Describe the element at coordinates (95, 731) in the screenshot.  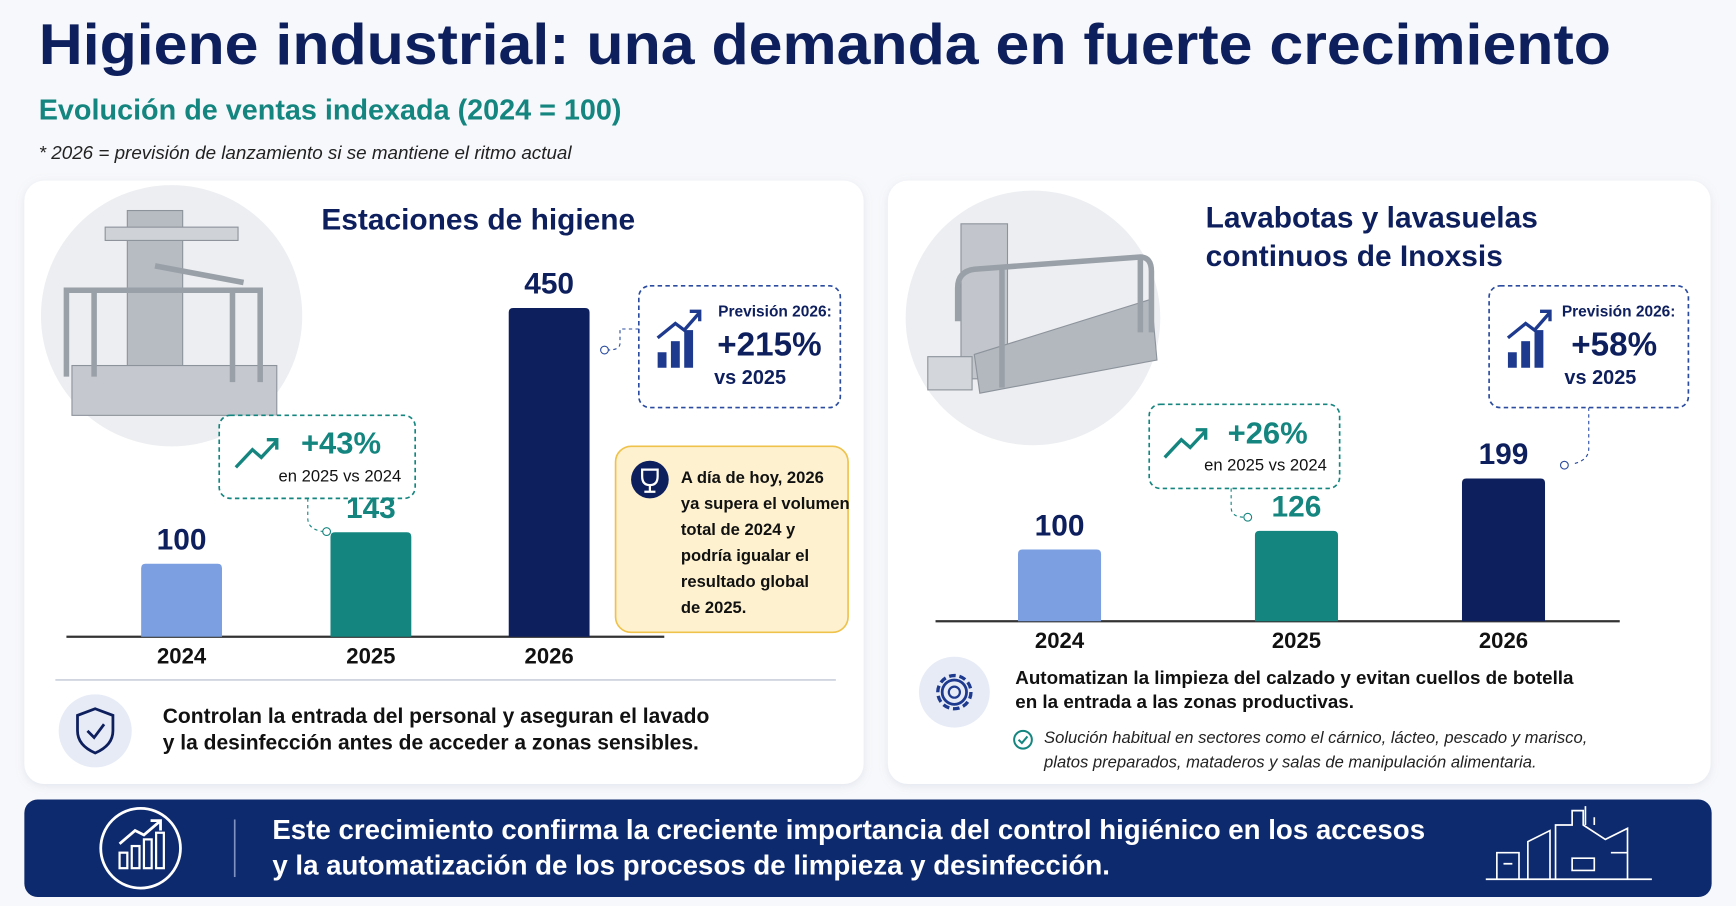
I see `shield-icon` at that location.